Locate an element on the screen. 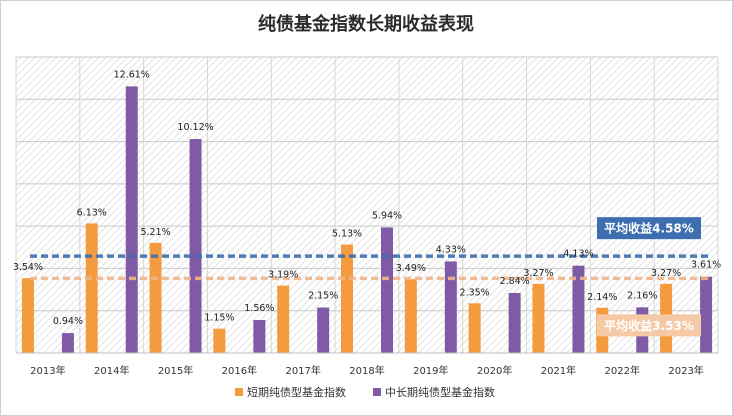 This screenshot has height=416, width=733. data-label-short-term: 2.35% is located at coordinates (475, 292).